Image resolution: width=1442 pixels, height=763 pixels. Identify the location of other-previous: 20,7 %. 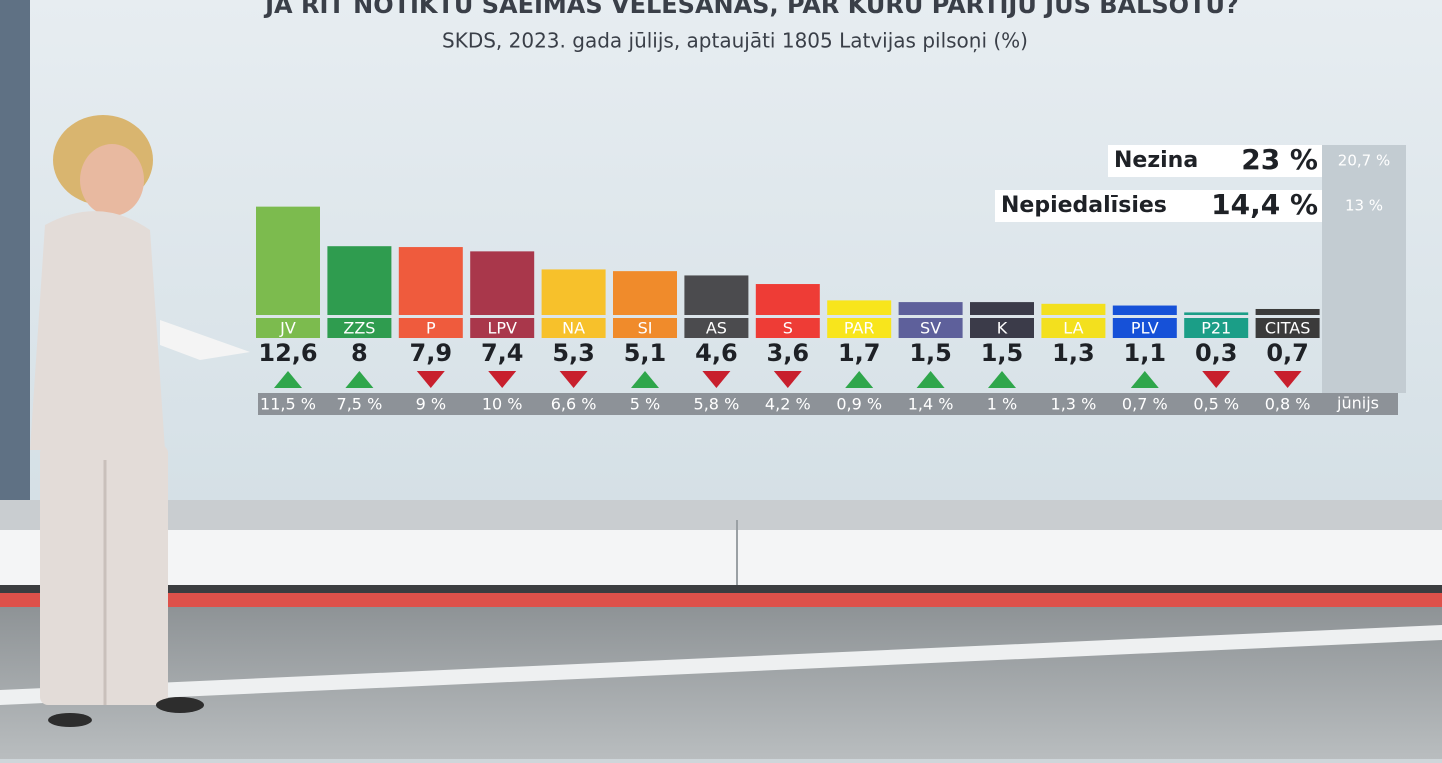
(1364, 161).